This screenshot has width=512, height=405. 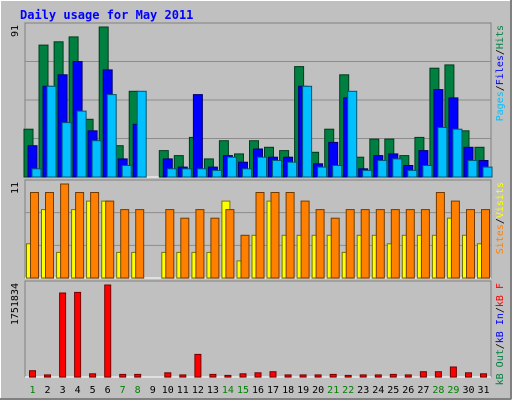 What do you see at coordinates (183, 390) in the screenshot?
I see `x-tick-label-day-11: 11` at bounding box center [183, 390].